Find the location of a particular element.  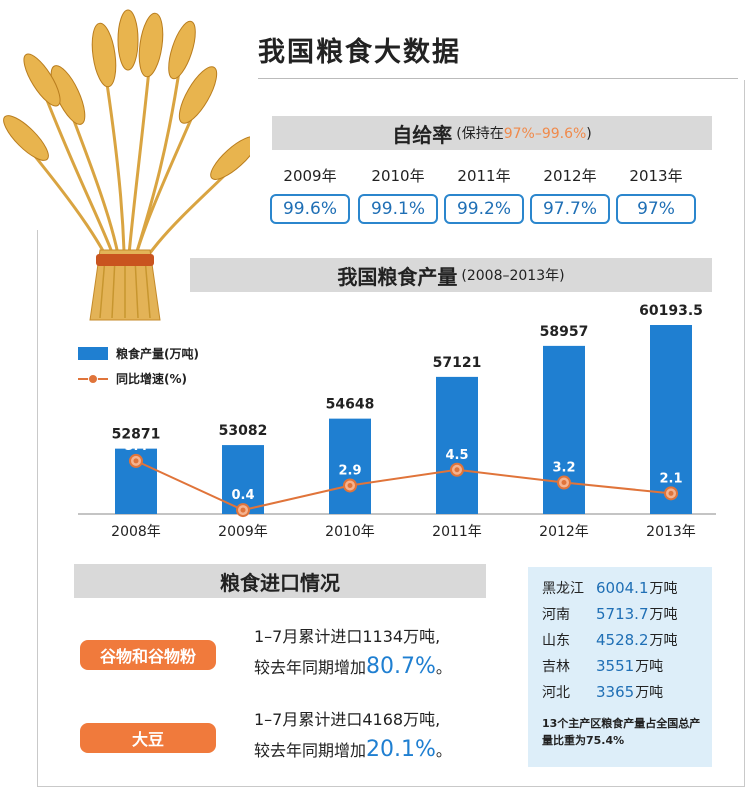

x-tick-label: 2008年 is located at coordinates (136, 532).